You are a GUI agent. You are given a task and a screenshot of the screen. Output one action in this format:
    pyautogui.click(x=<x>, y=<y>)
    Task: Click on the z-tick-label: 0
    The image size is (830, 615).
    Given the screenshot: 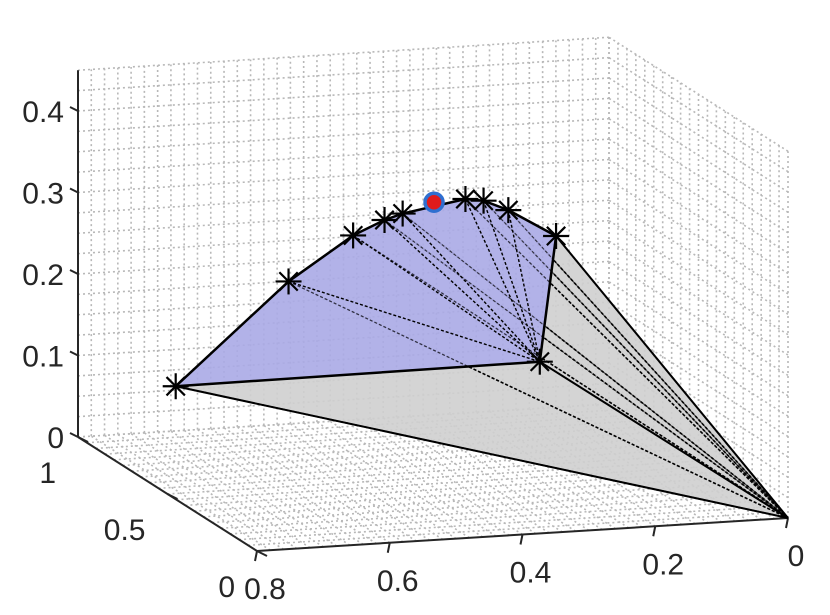 What is the action you would take?
    pyautogui.click(x=55, y=438)
    